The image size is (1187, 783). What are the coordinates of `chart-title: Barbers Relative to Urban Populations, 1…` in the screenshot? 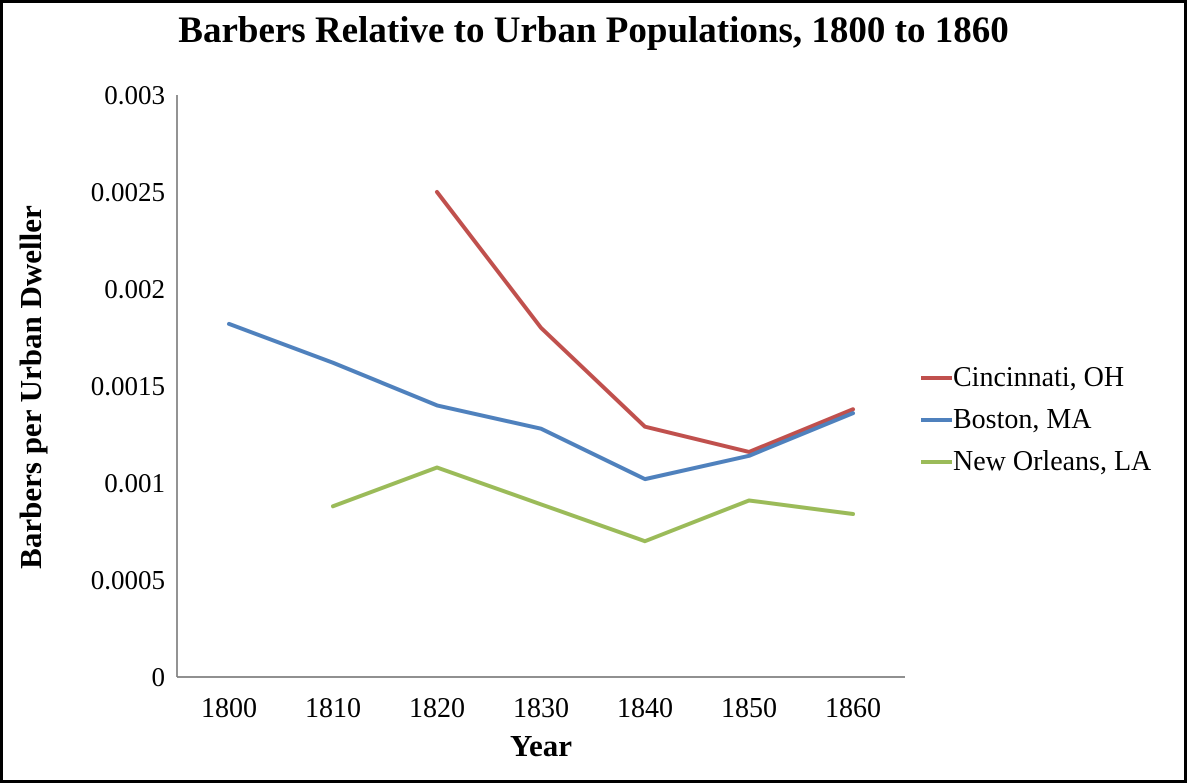 It's located at (593, 30).